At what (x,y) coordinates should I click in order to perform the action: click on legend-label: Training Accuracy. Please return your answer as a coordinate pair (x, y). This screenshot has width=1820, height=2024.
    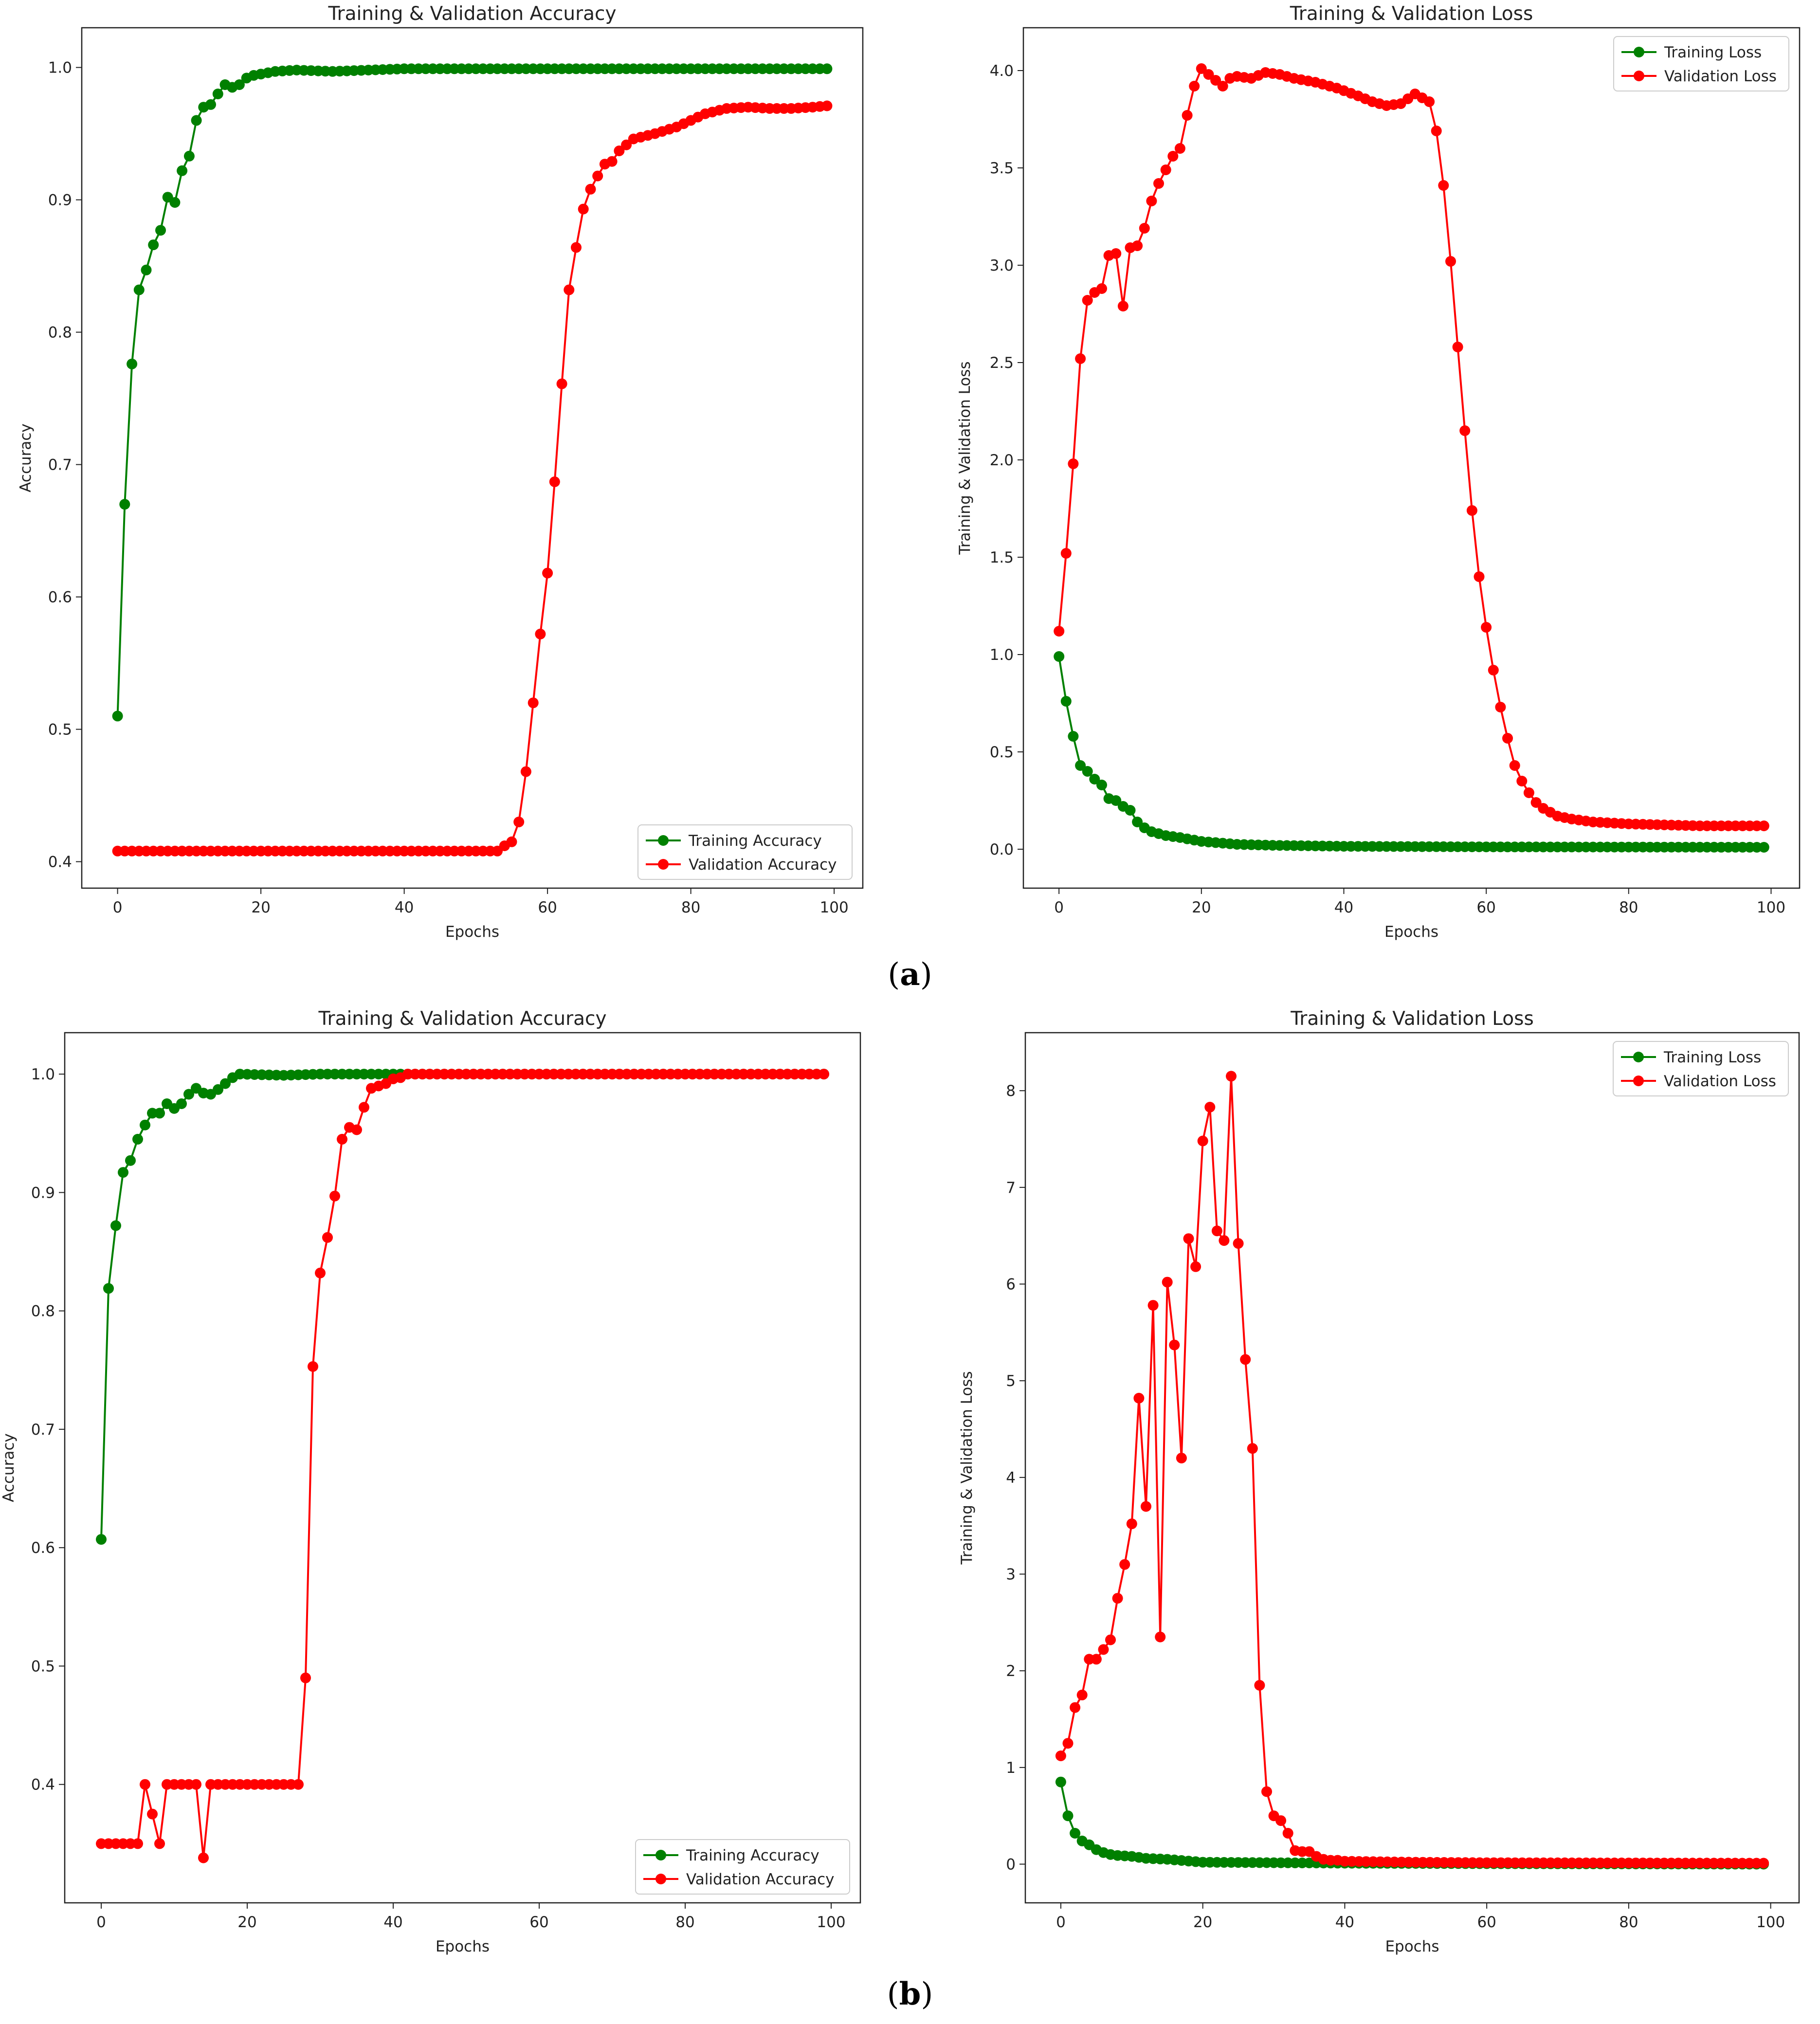
    Looking at the image, I should click on (755, 841).